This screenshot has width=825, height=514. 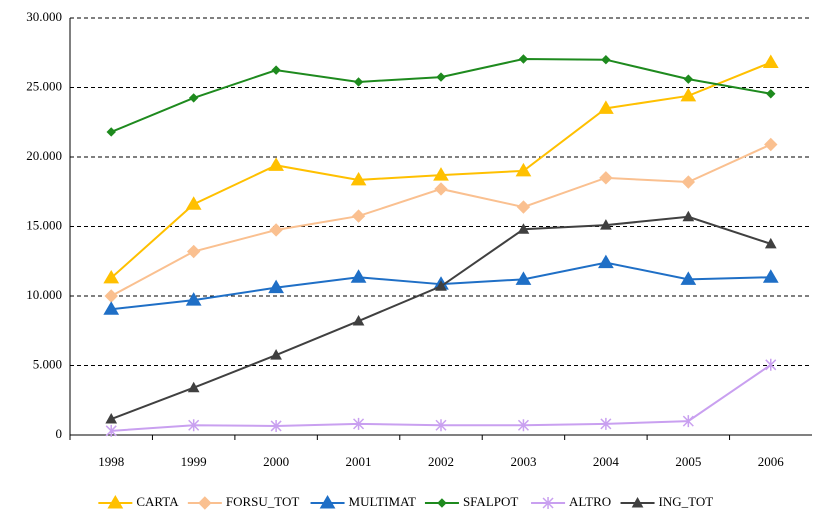 What do you see at coordinates (771, 461) in the screenshot?
I see `x-tick-label: 2006` at bounding box center [771, 461].